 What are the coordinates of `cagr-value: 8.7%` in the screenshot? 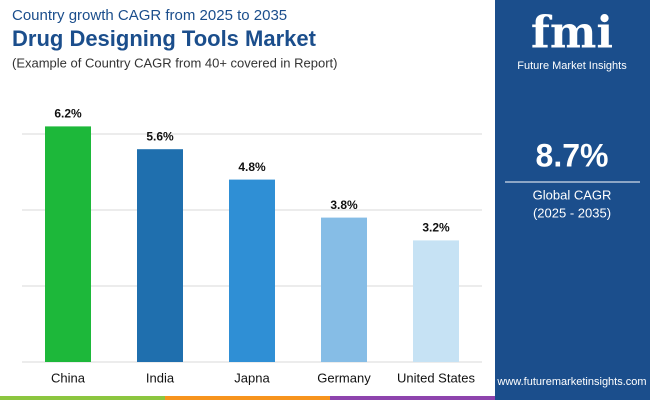 It's located at (572, 155).